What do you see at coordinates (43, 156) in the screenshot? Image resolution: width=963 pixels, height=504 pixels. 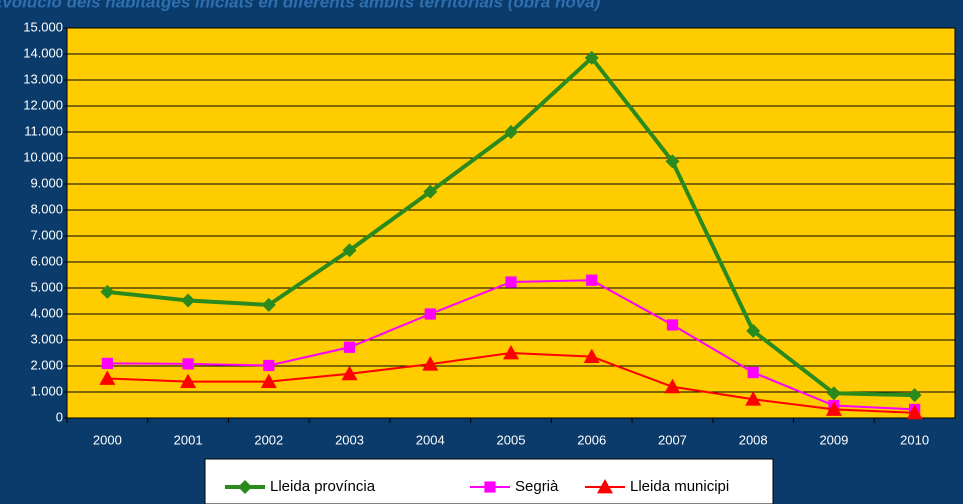 I see `y-tick-label: 10.000` at bounding box center [43, 156].